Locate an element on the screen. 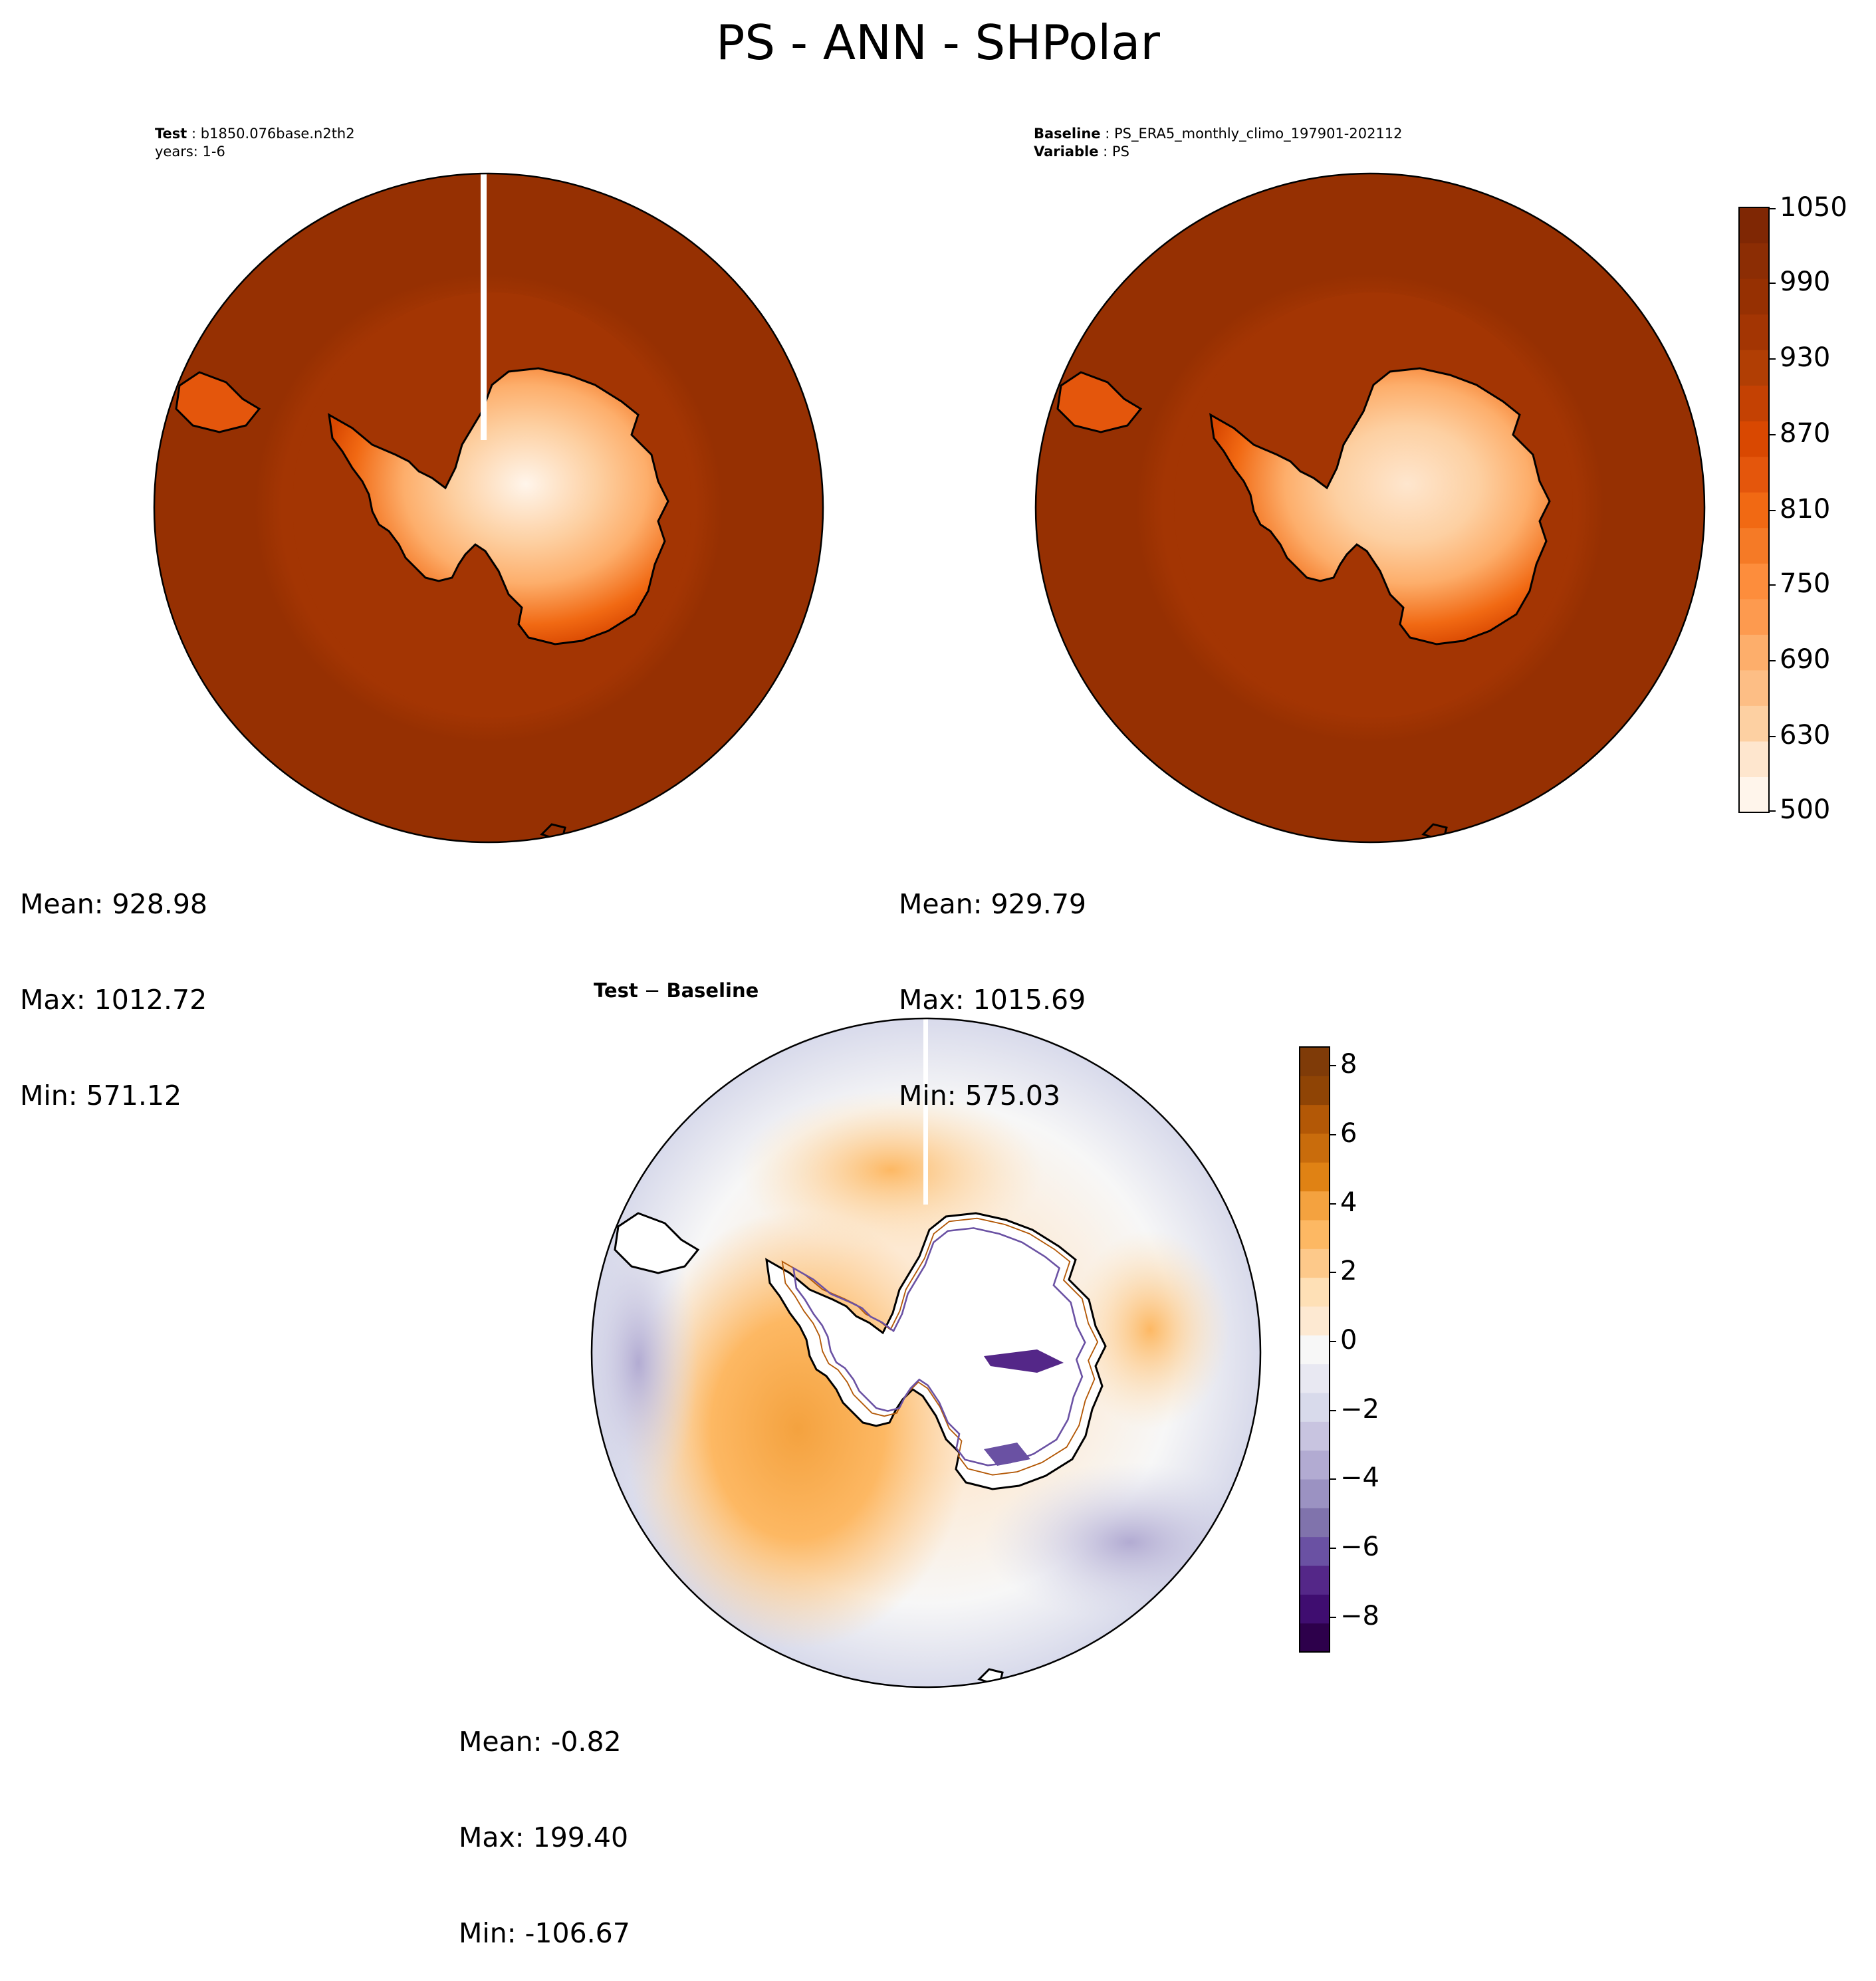  baseline-min: Min: 575.03 is located at coordinates (980, 1095).